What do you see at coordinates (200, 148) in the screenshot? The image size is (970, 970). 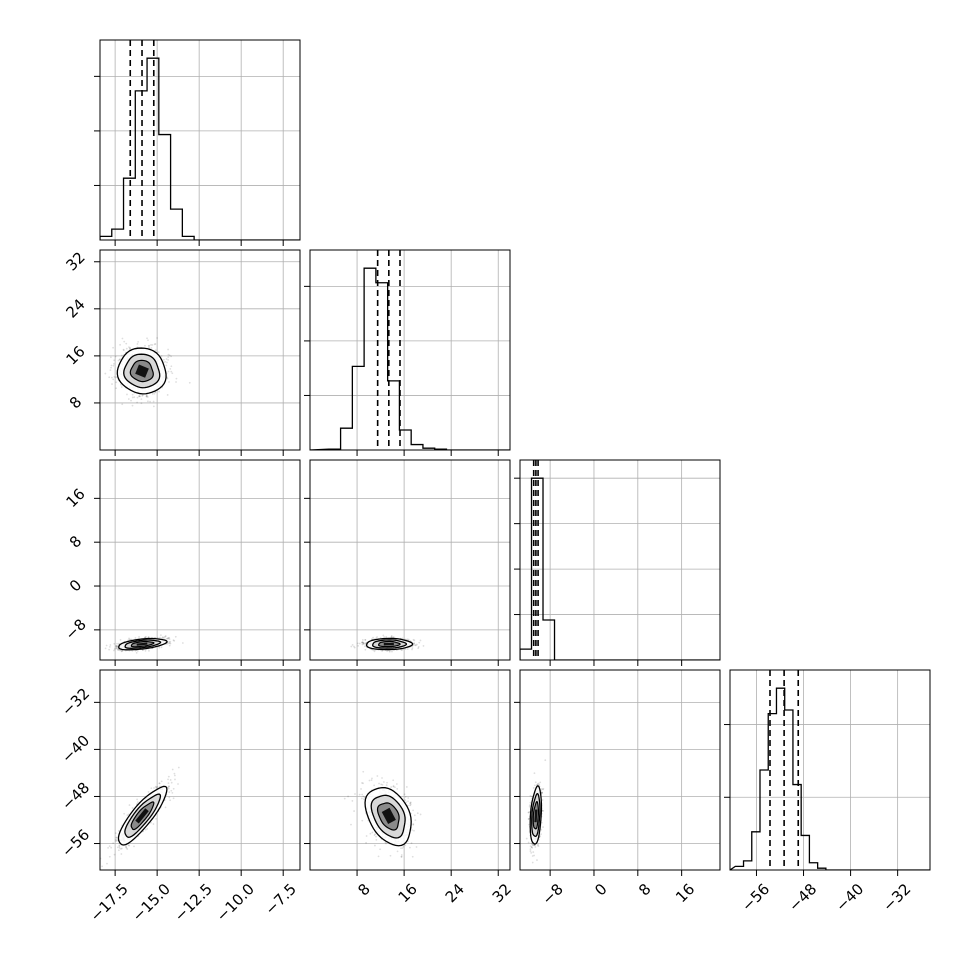 I see `histogram-step` at bounding box center [200, 148].